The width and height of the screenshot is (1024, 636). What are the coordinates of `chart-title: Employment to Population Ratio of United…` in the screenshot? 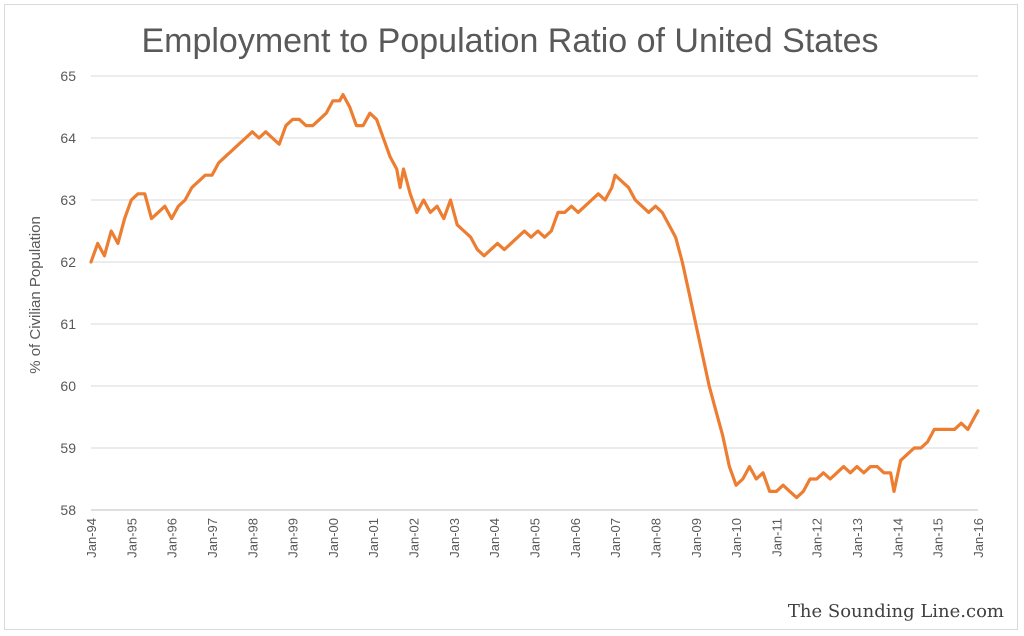 It's located at (510, 41).